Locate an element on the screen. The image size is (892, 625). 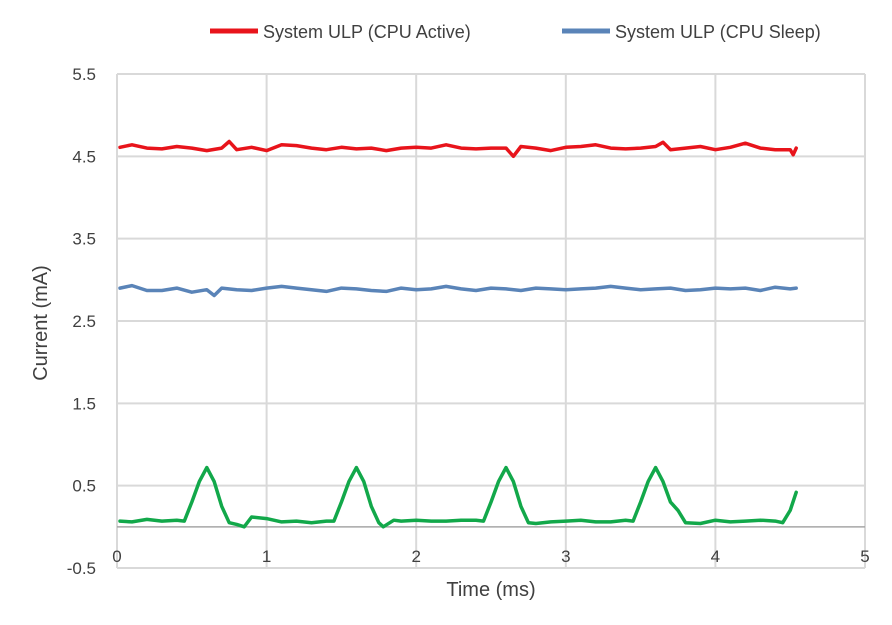
x-axis-ticks: 0 1 2 3 4 5 is located at coordinates (490, 556).